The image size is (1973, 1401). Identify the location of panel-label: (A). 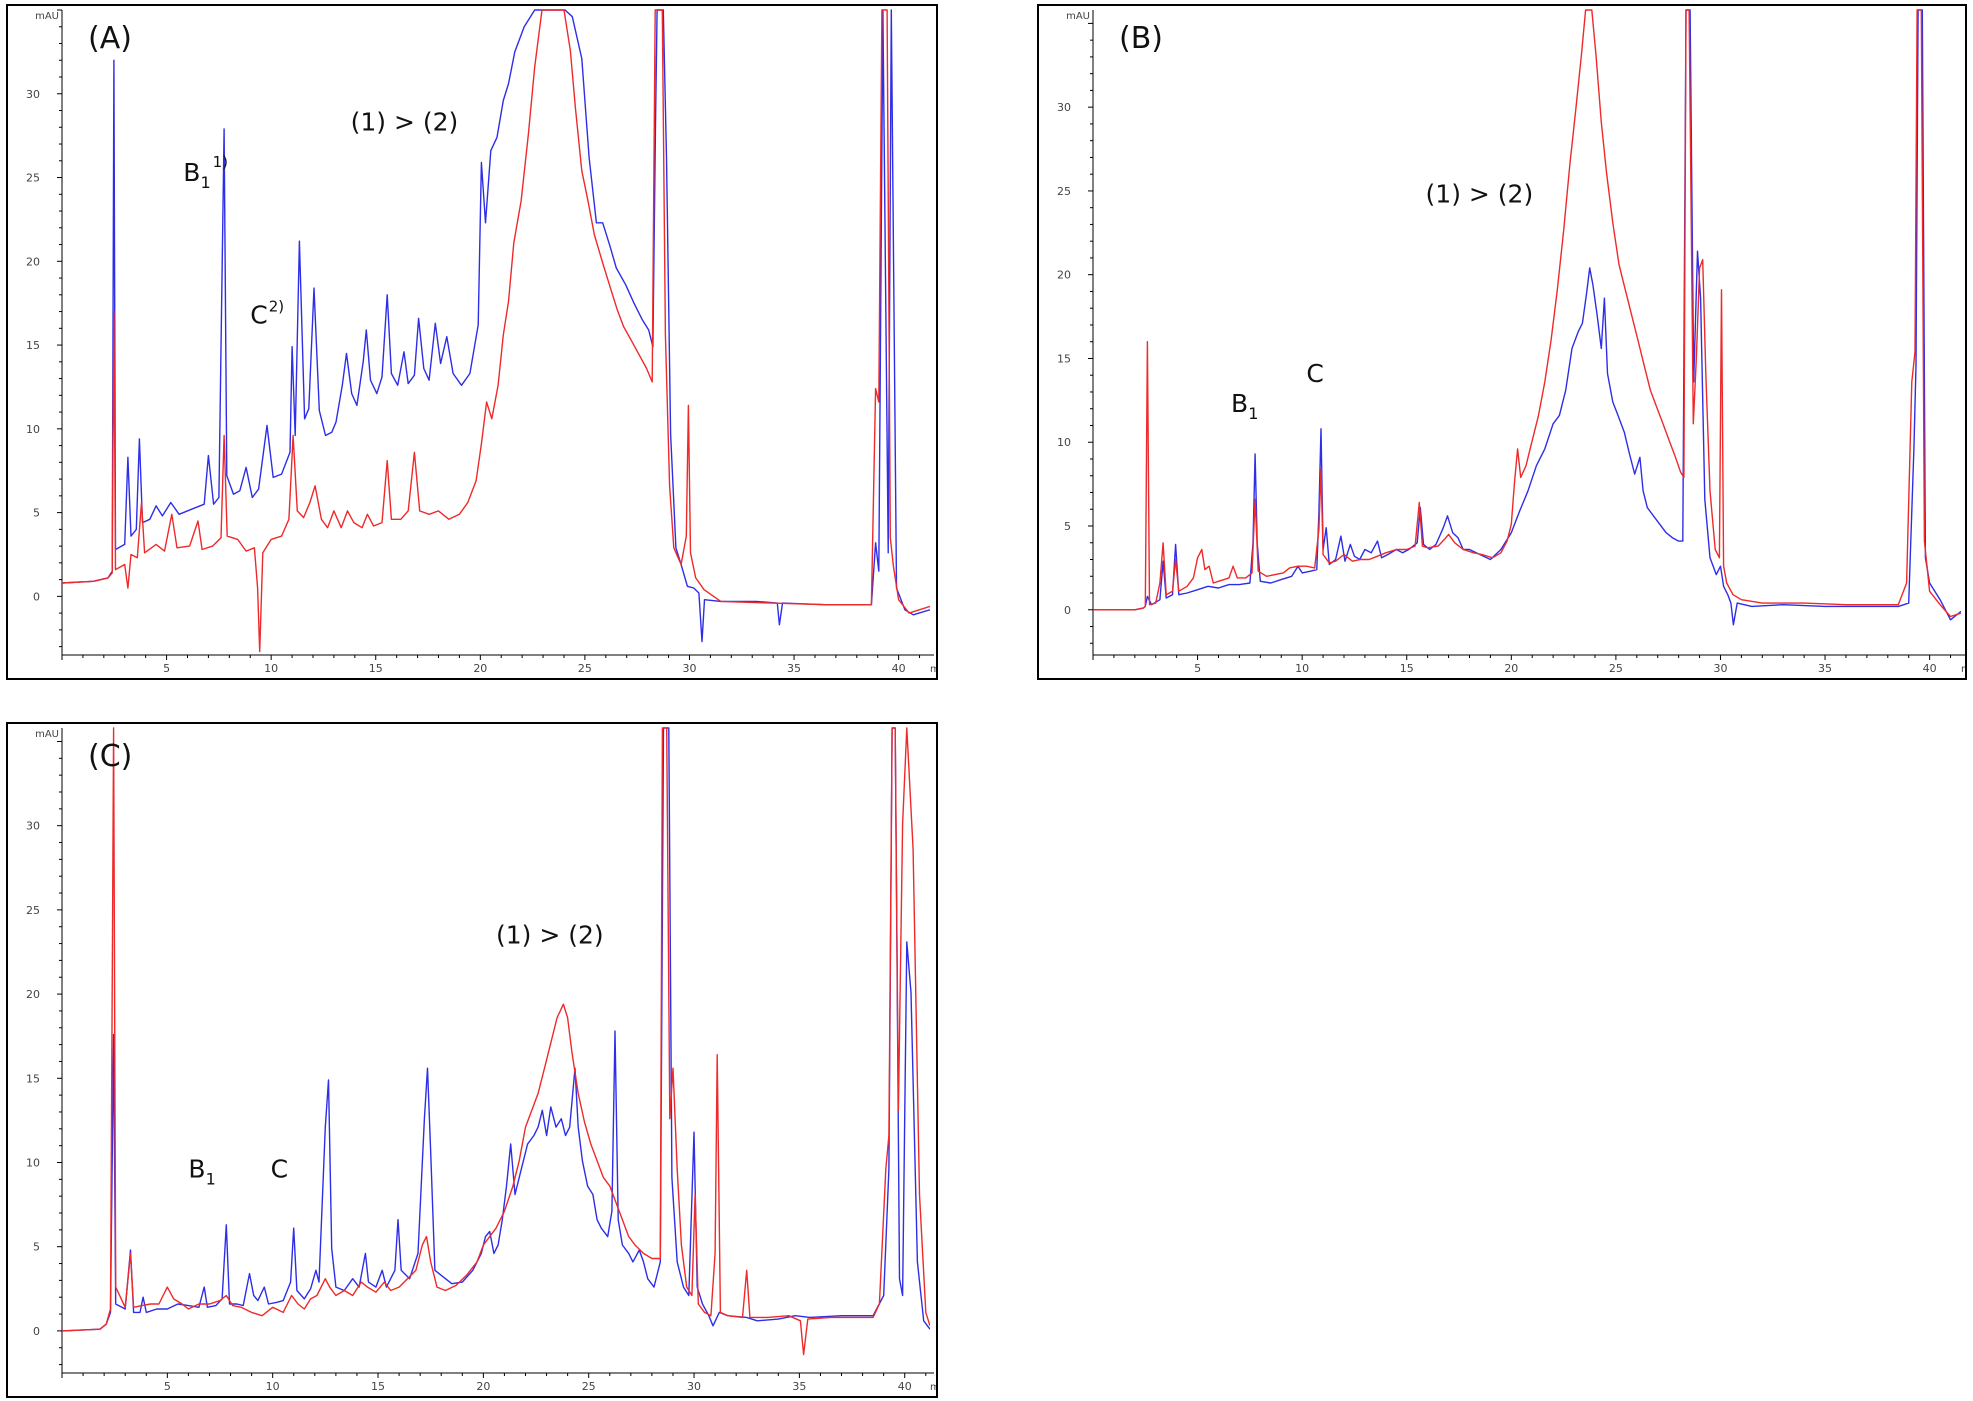
(110, 38).